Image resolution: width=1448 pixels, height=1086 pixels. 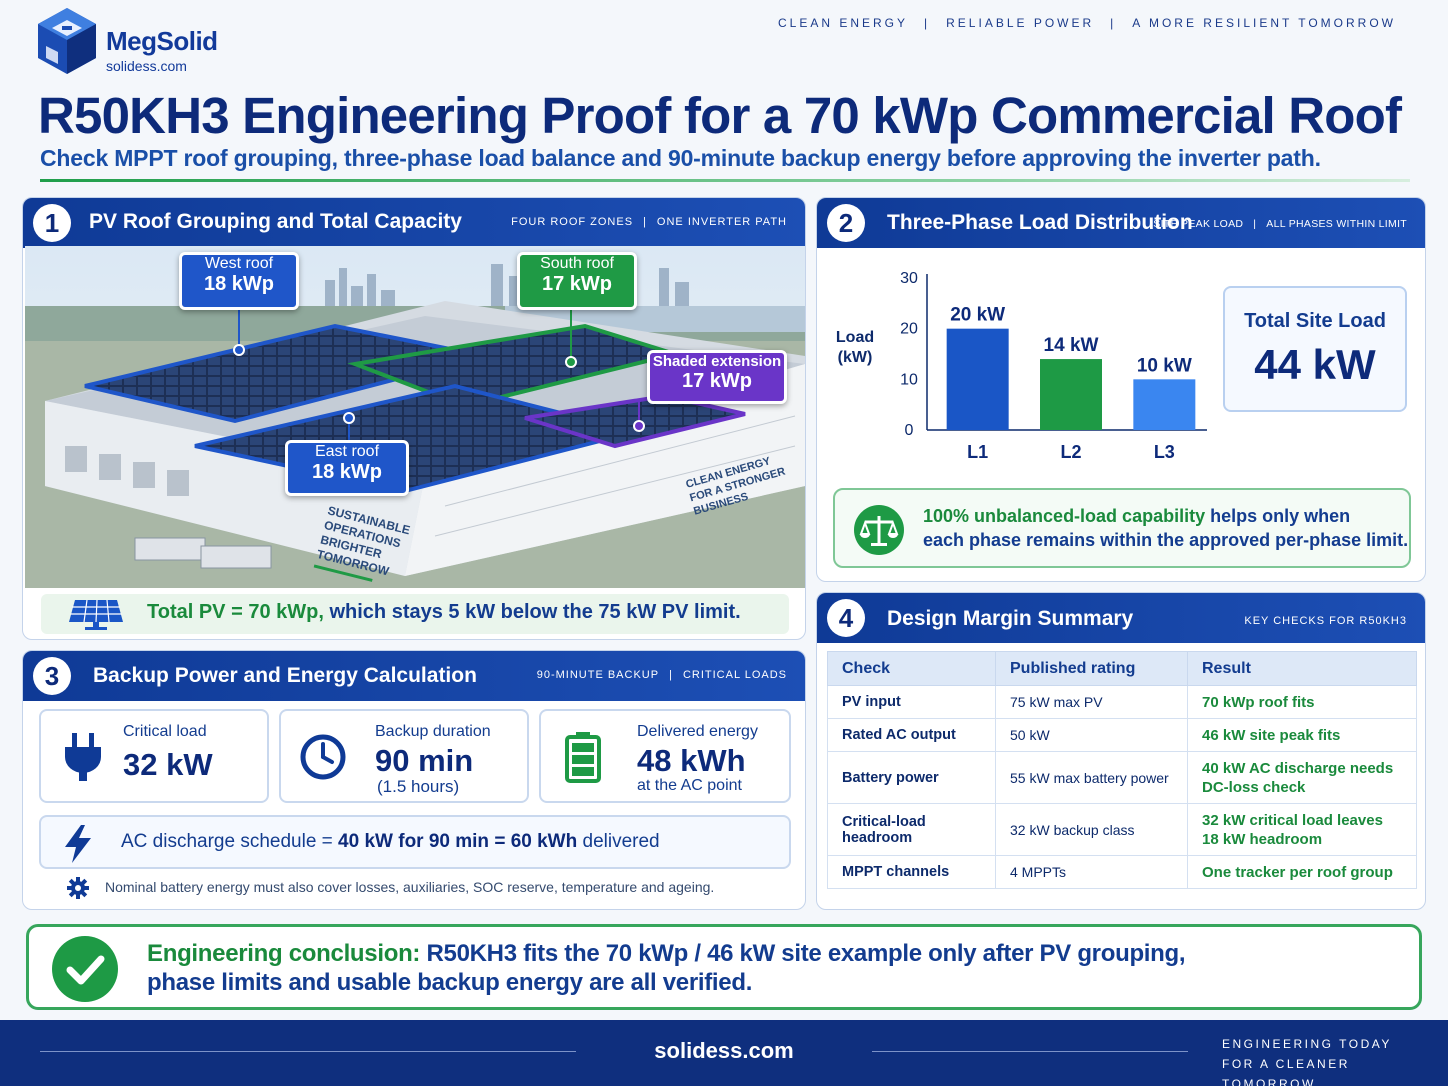 I want to click on critical-load-value: 32 kW, so click(x=168, y=764).